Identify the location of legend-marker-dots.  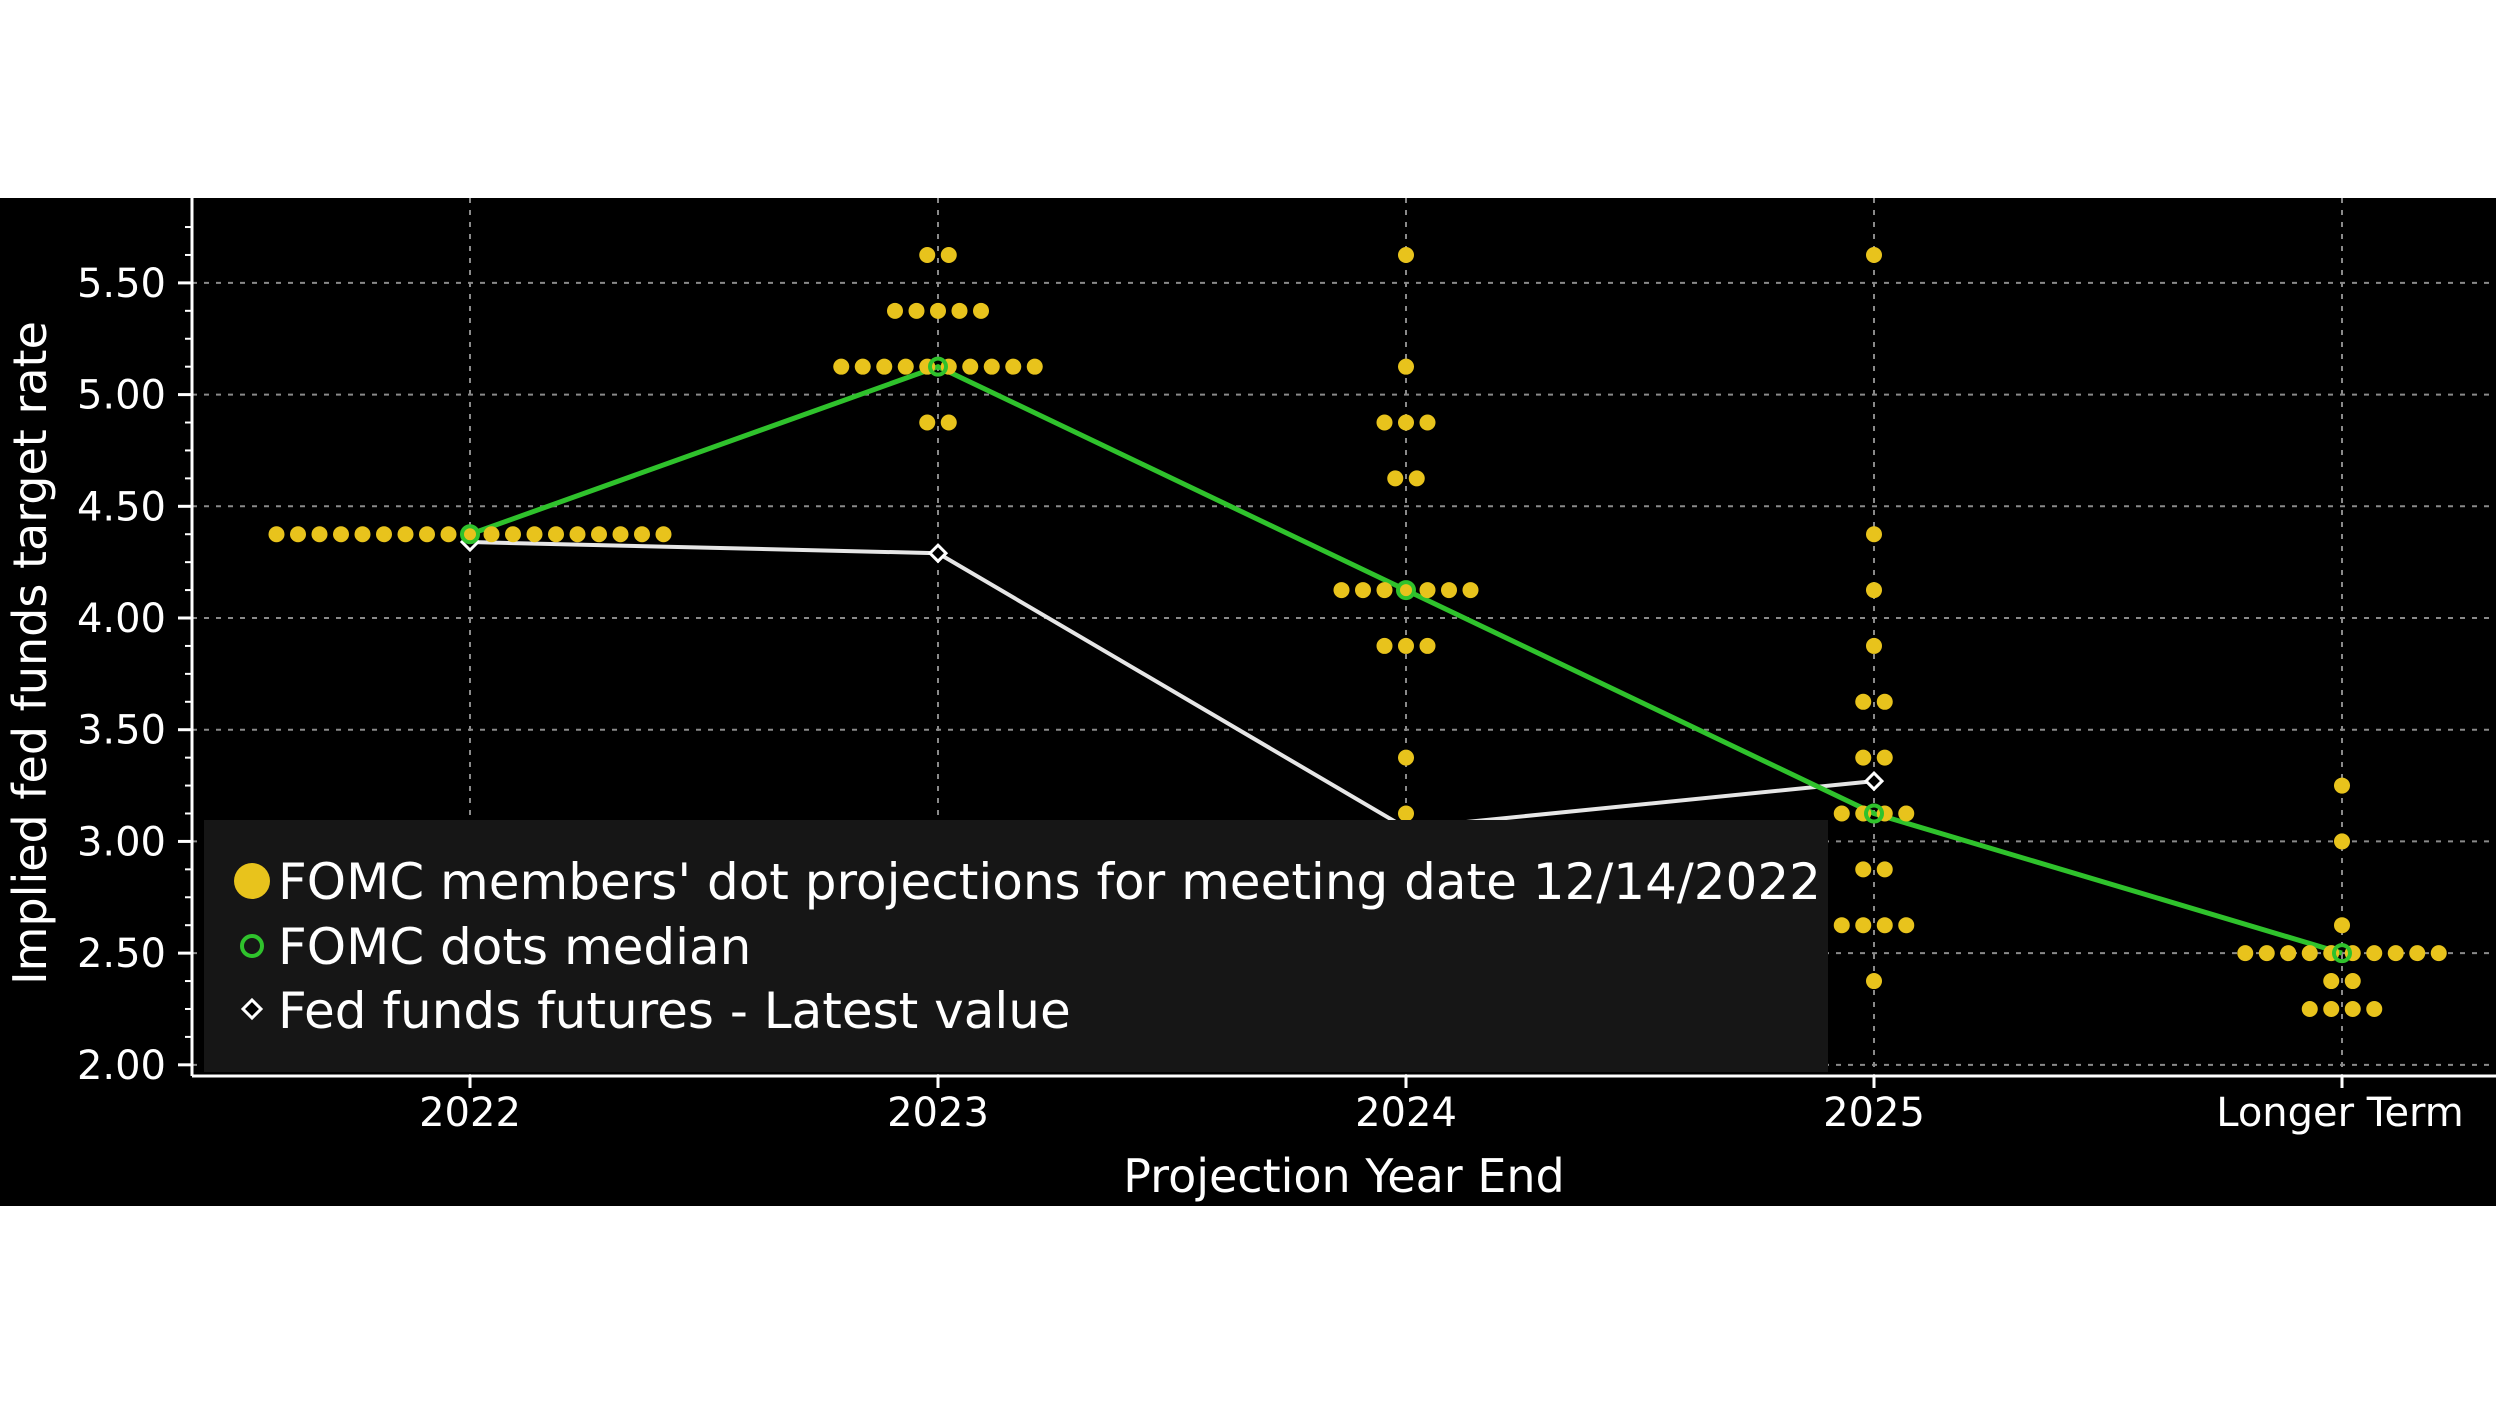
(252, 881).